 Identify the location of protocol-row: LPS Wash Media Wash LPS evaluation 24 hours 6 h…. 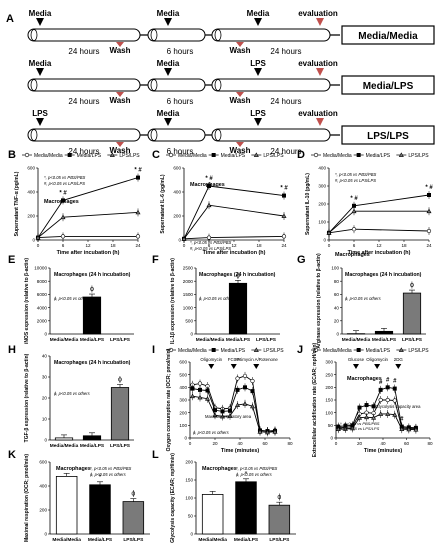
(231, 132).